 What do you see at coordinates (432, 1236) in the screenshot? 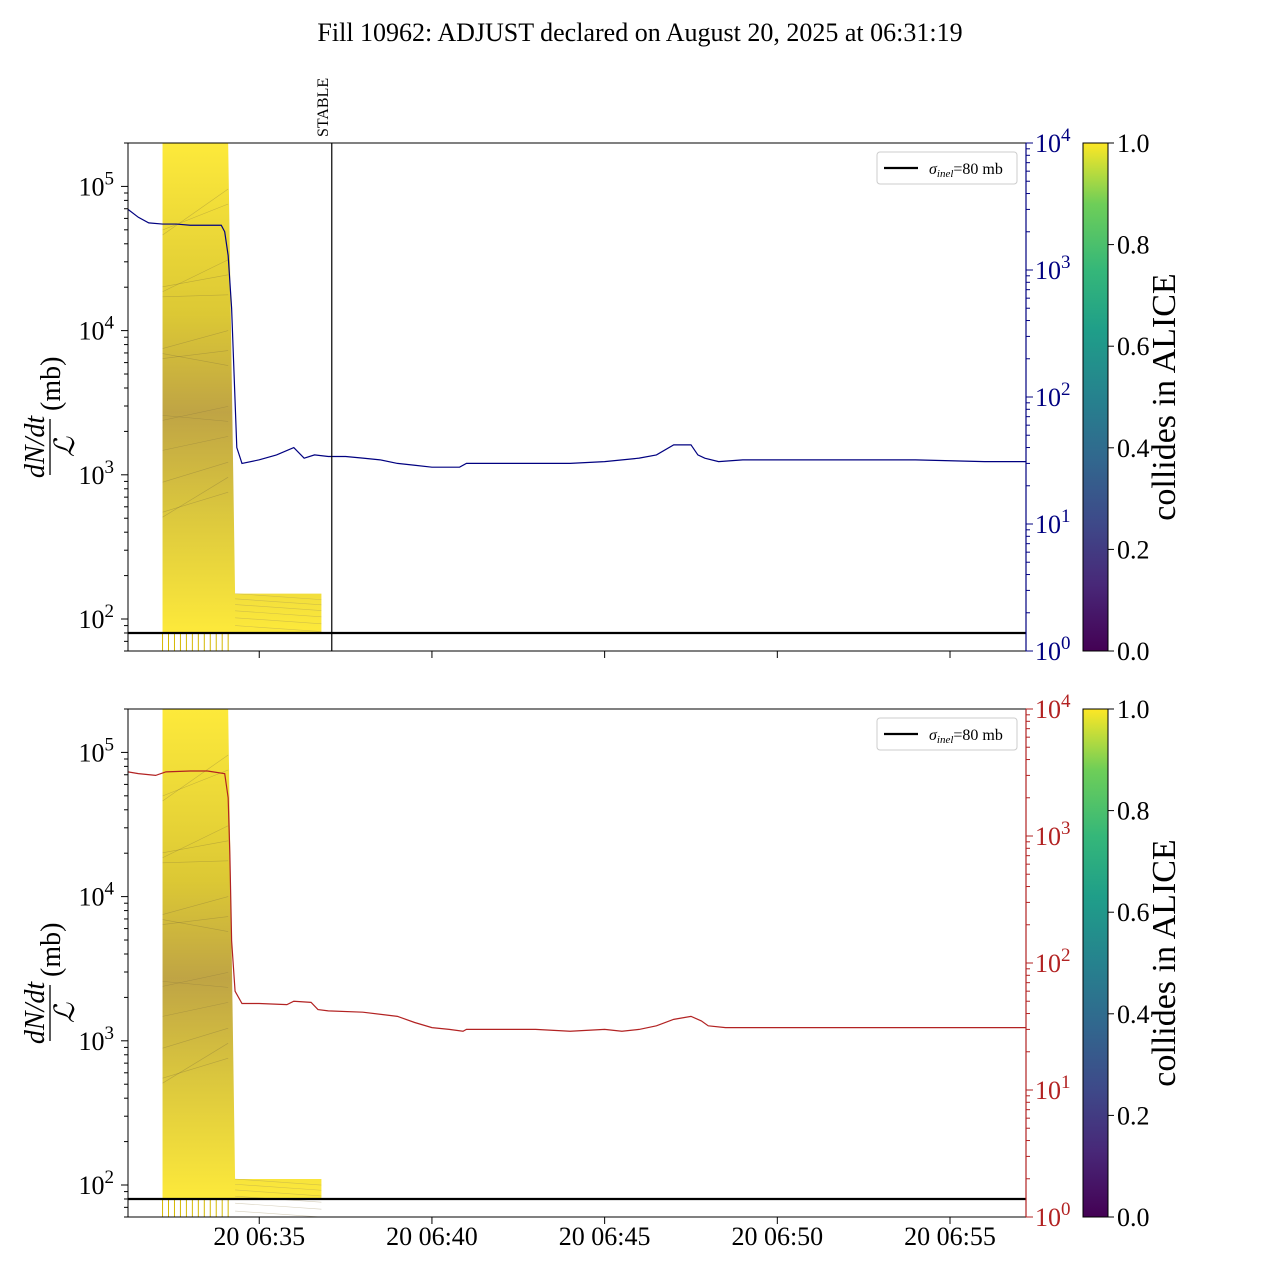
I see `x-tick-label: 20 06:40` at bounding box center [432, 1236].